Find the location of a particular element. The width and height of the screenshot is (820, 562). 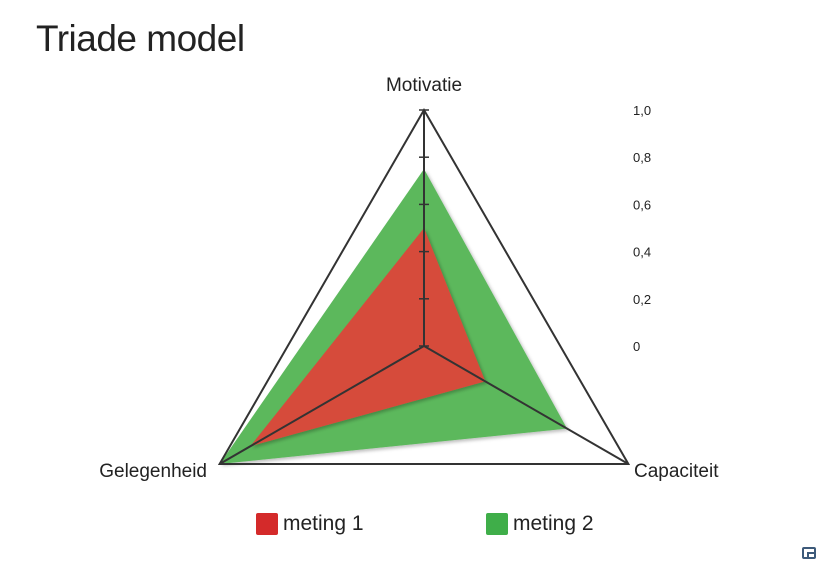

legend-label: meting 1 is located at coordinates (323, 523).